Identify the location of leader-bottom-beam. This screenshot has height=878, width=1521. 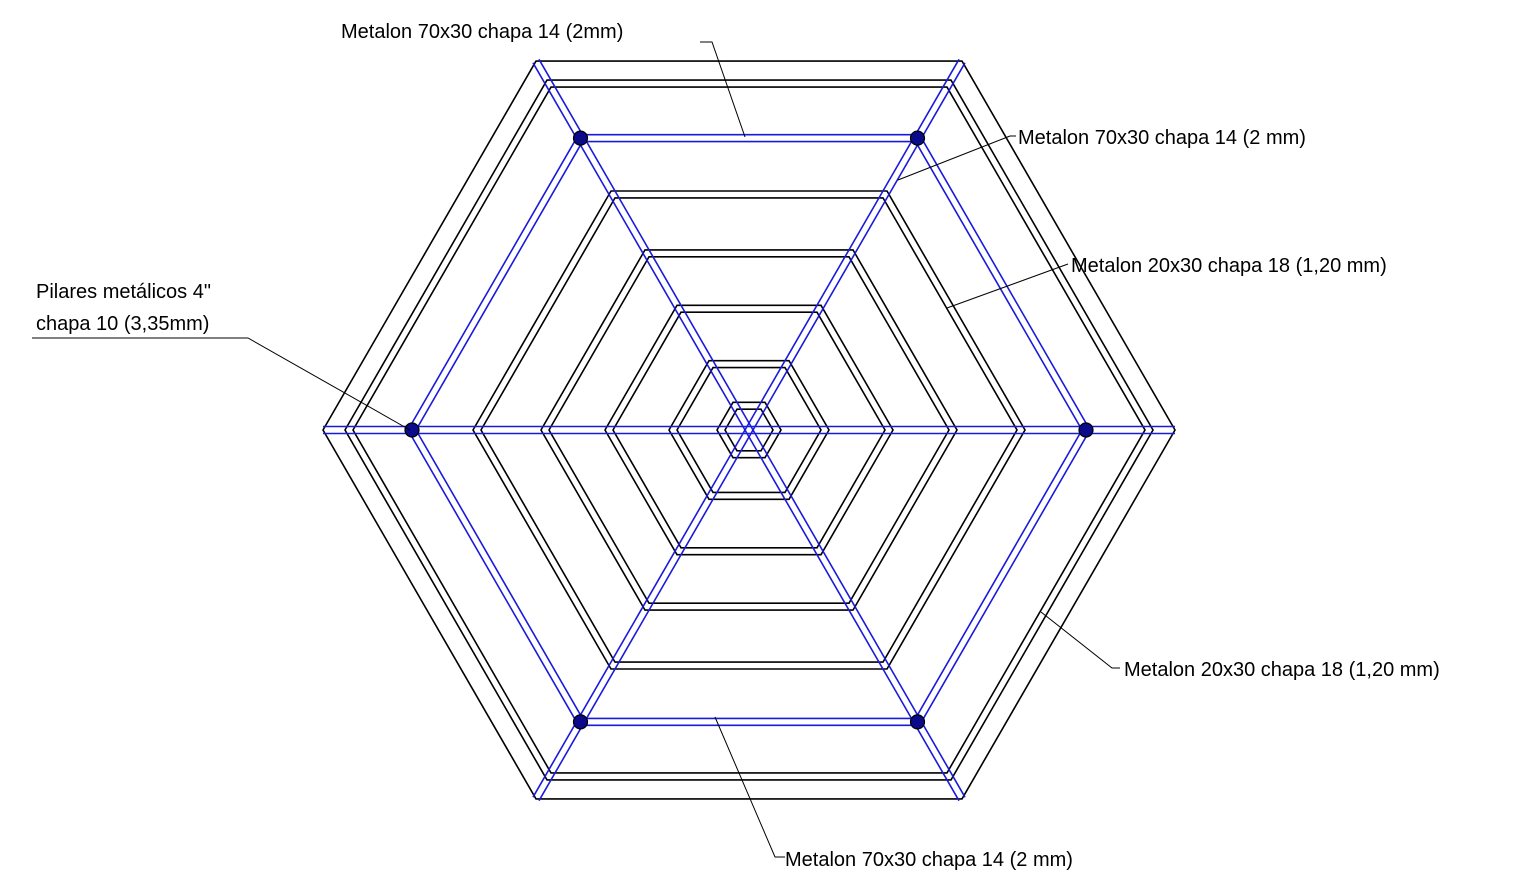
(749, 787).